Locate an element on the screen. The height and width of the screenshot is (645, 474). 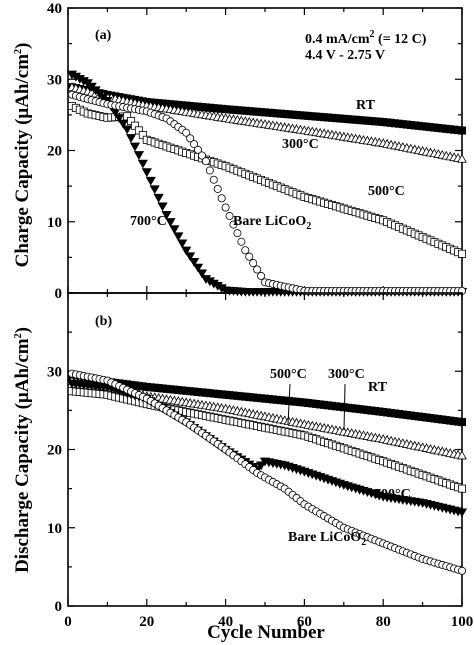
label-a-500c: 500°C is located at coordinates (386, 191).